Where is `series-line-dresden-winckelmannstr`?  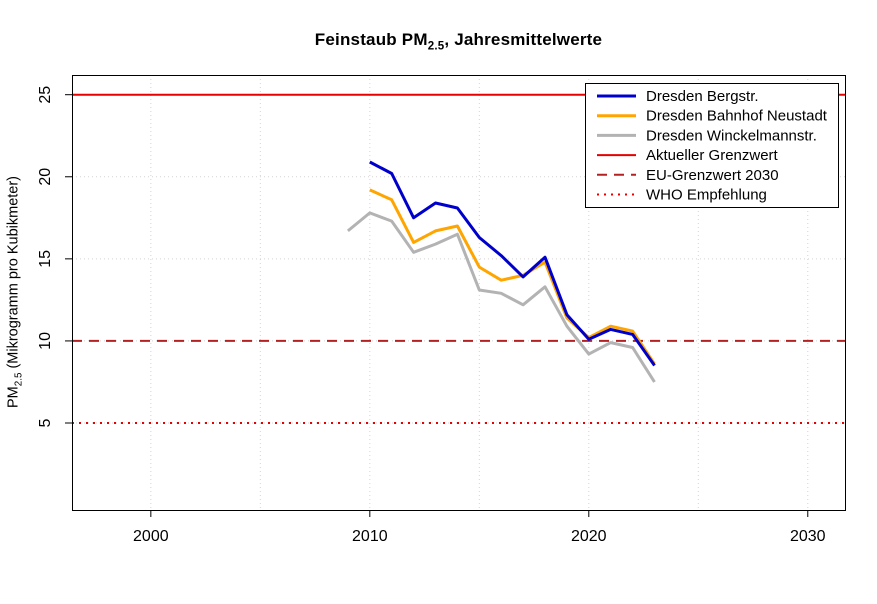 series-line-dresden-winckelmannstr is located at coordinates (501, 297).